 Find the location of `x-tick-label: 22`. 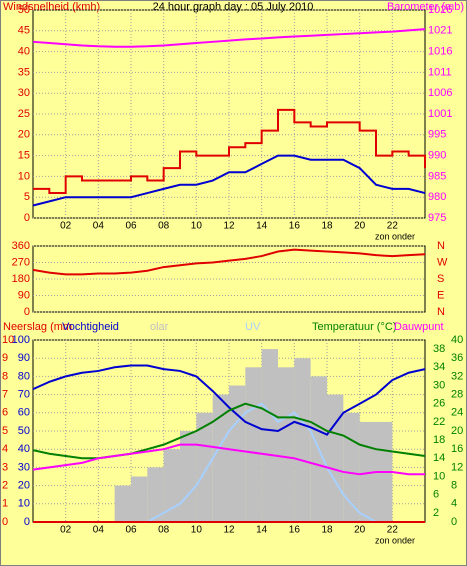

x-tick-label: 22 is located at coordinates (393, 530).